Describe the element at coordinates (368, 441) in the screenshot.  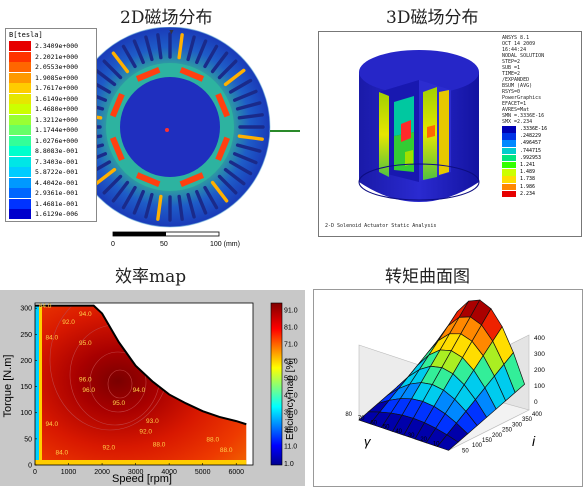
I see `gamma-axis-label: γ` at that location.